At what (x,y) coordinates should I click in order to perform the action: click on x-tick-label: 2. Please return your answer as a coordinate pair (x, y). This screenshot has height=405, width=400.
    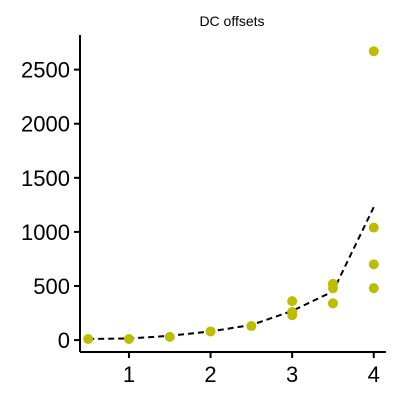
    Looking at the image, I should click on (210, 374).